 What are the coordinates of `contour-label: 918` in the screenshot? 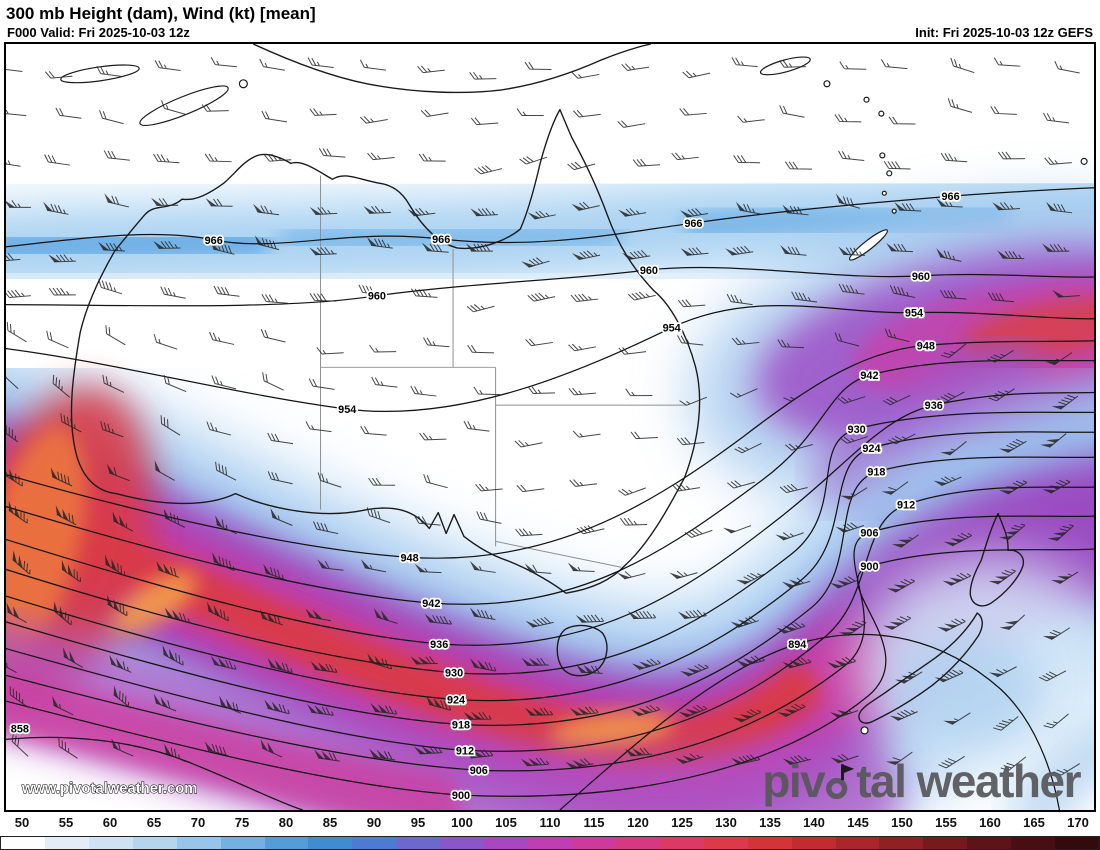 It's located at (461, 725).